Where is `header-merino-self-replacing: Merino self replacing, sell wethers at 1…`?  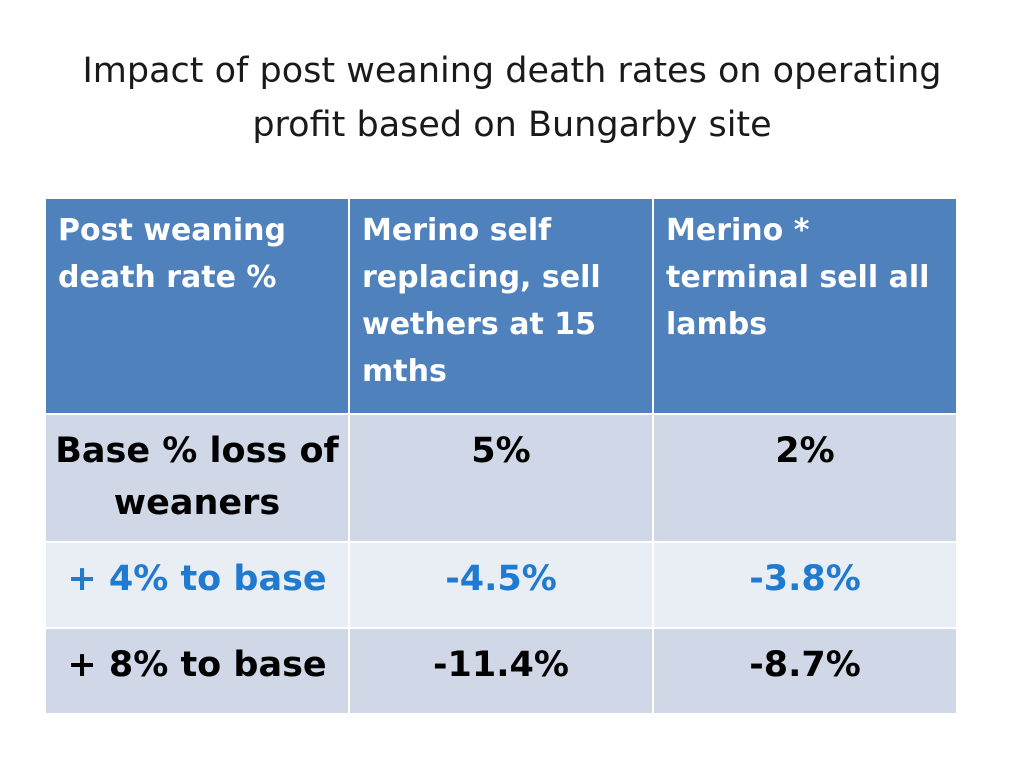
header-merino-self-replacing: Merino self replacing, sell wethers at 1… is located at coordinates (501, 306).